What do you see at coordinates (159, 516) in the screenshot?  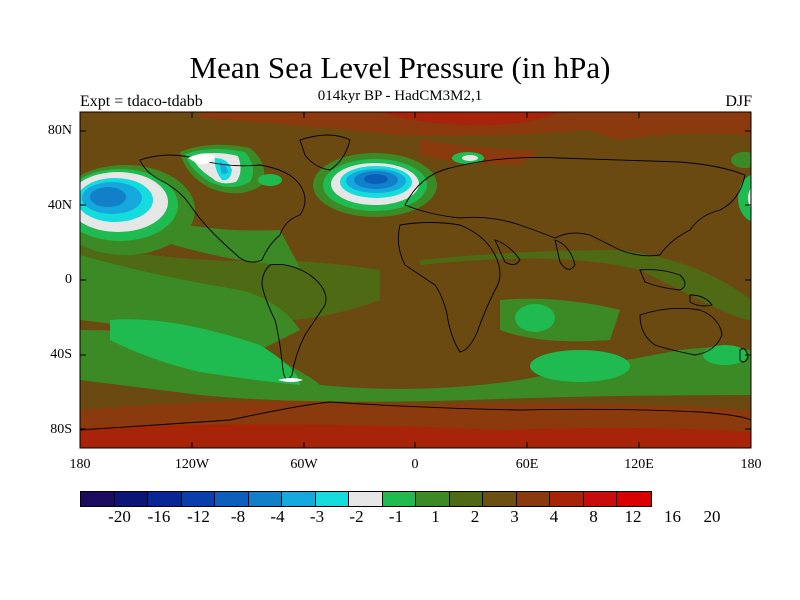 I see `colorbar-label: -16` at bounding box center [159, 516].